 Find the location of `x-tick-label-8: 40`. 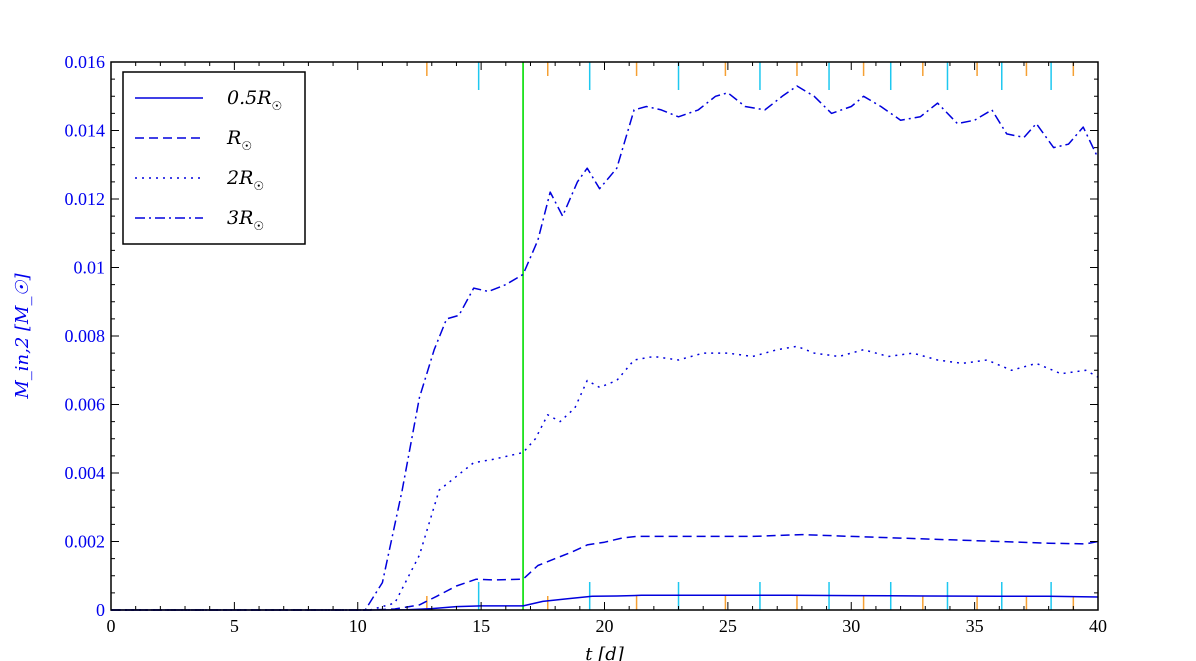

x-tick-label-8: 40 is located at coordinates (1098, 626).